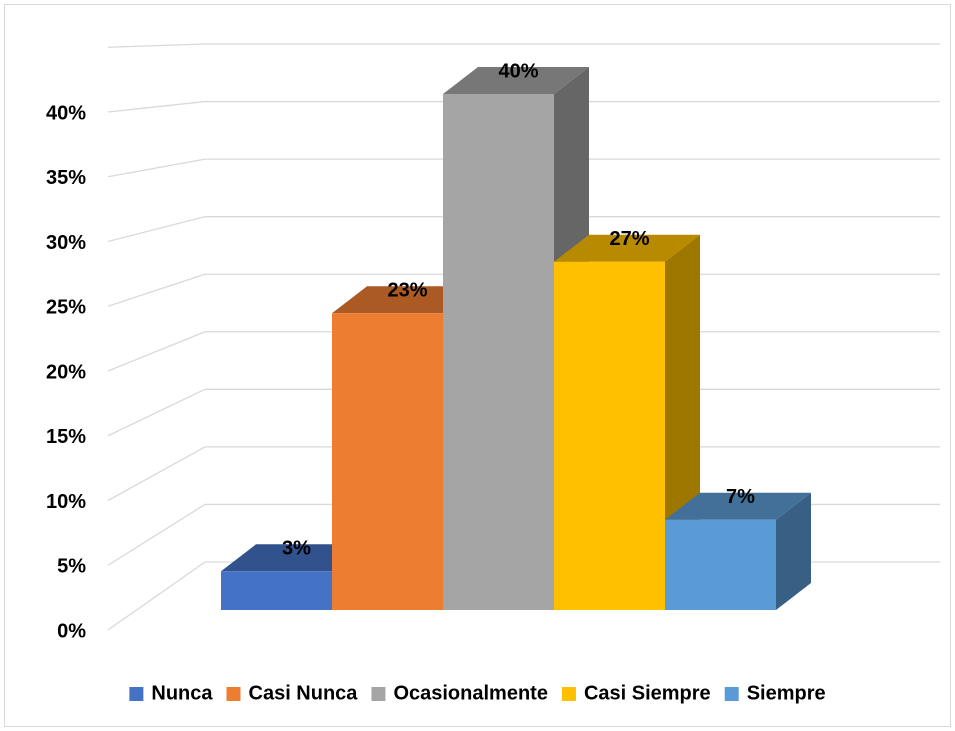 The image size is (955, 731). I want to click on bar-side, so click(793, 551).